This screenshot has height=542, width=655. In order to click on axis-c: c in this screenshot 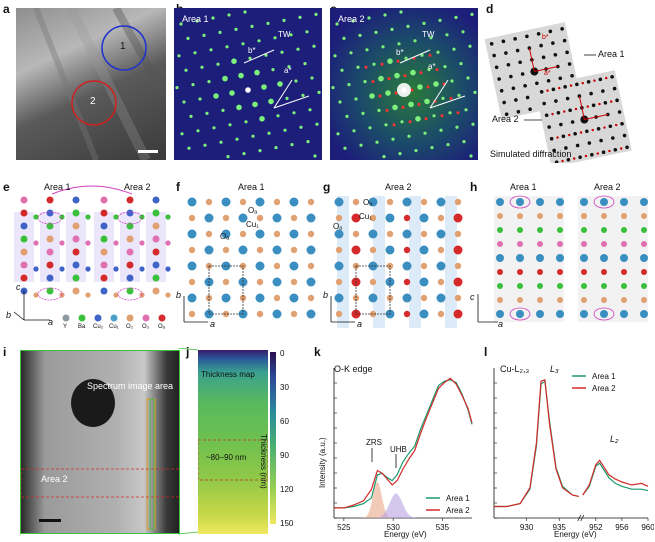, I will do `click(18, 287)`.